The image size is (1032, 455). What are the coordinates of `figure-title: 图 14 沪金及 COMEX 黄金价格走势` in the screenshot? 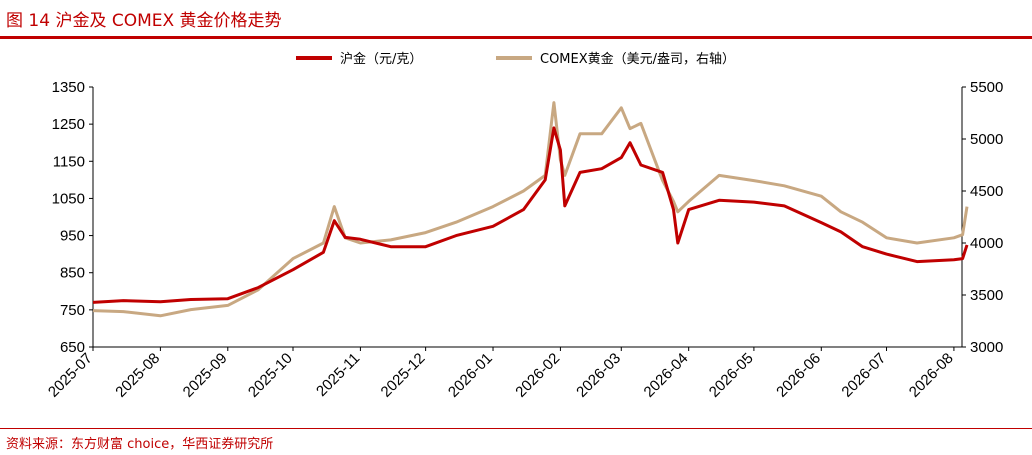 It's located at (144, 21).